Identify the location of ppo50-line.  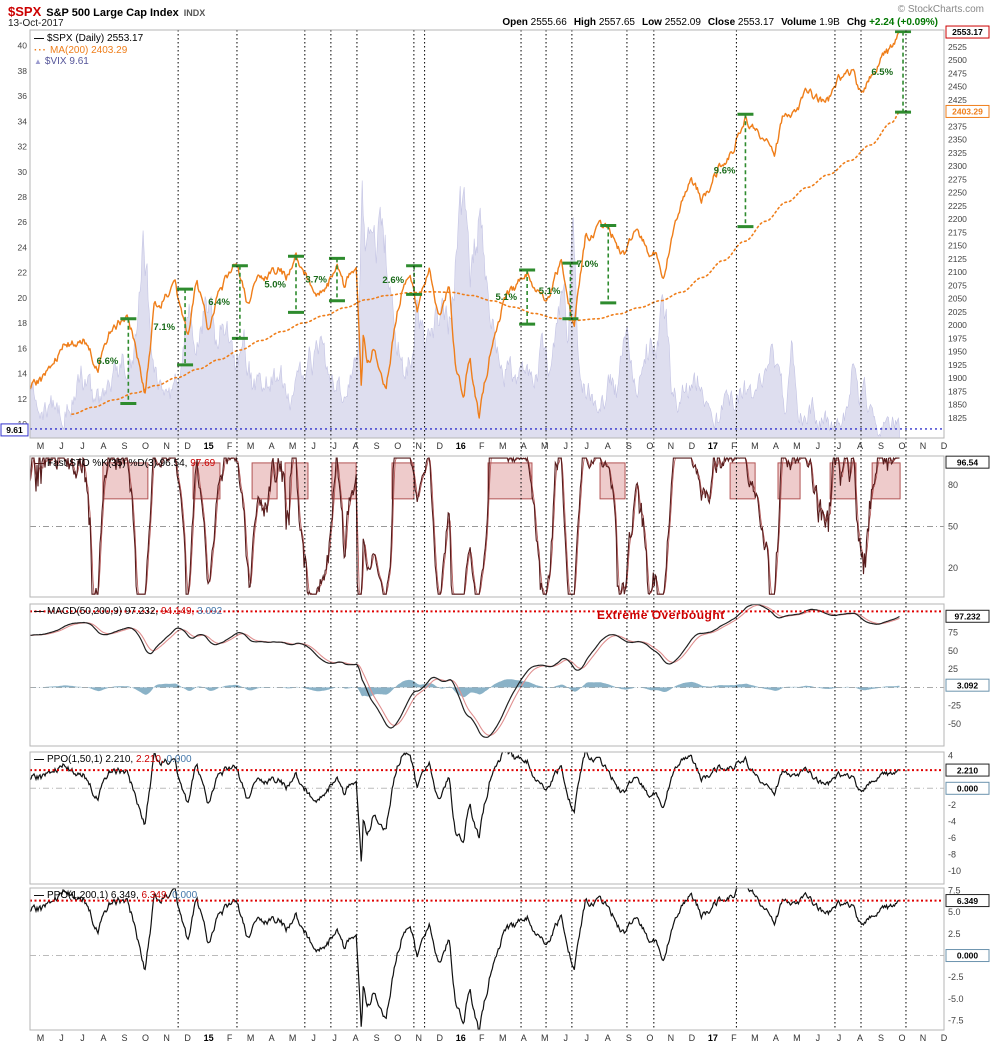
(465, 807).